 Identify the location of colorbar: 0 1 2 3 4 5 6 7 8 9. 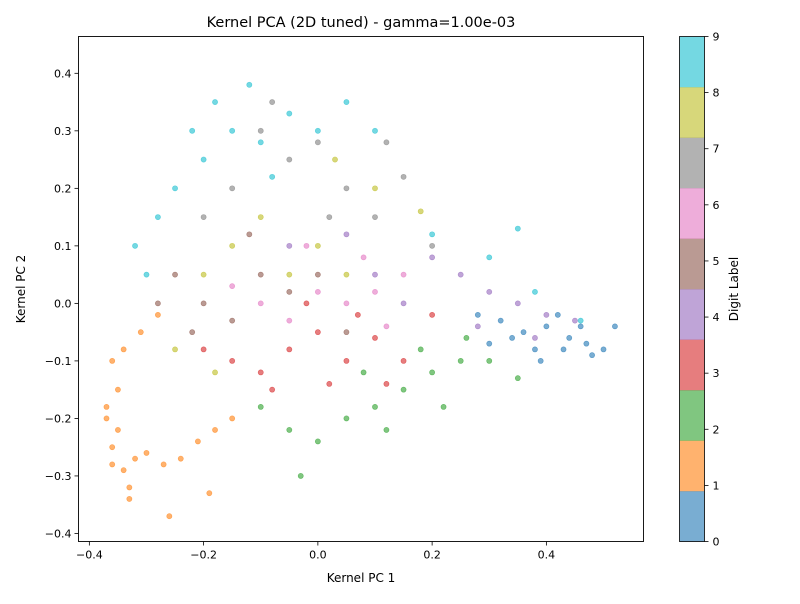
(699, 290).